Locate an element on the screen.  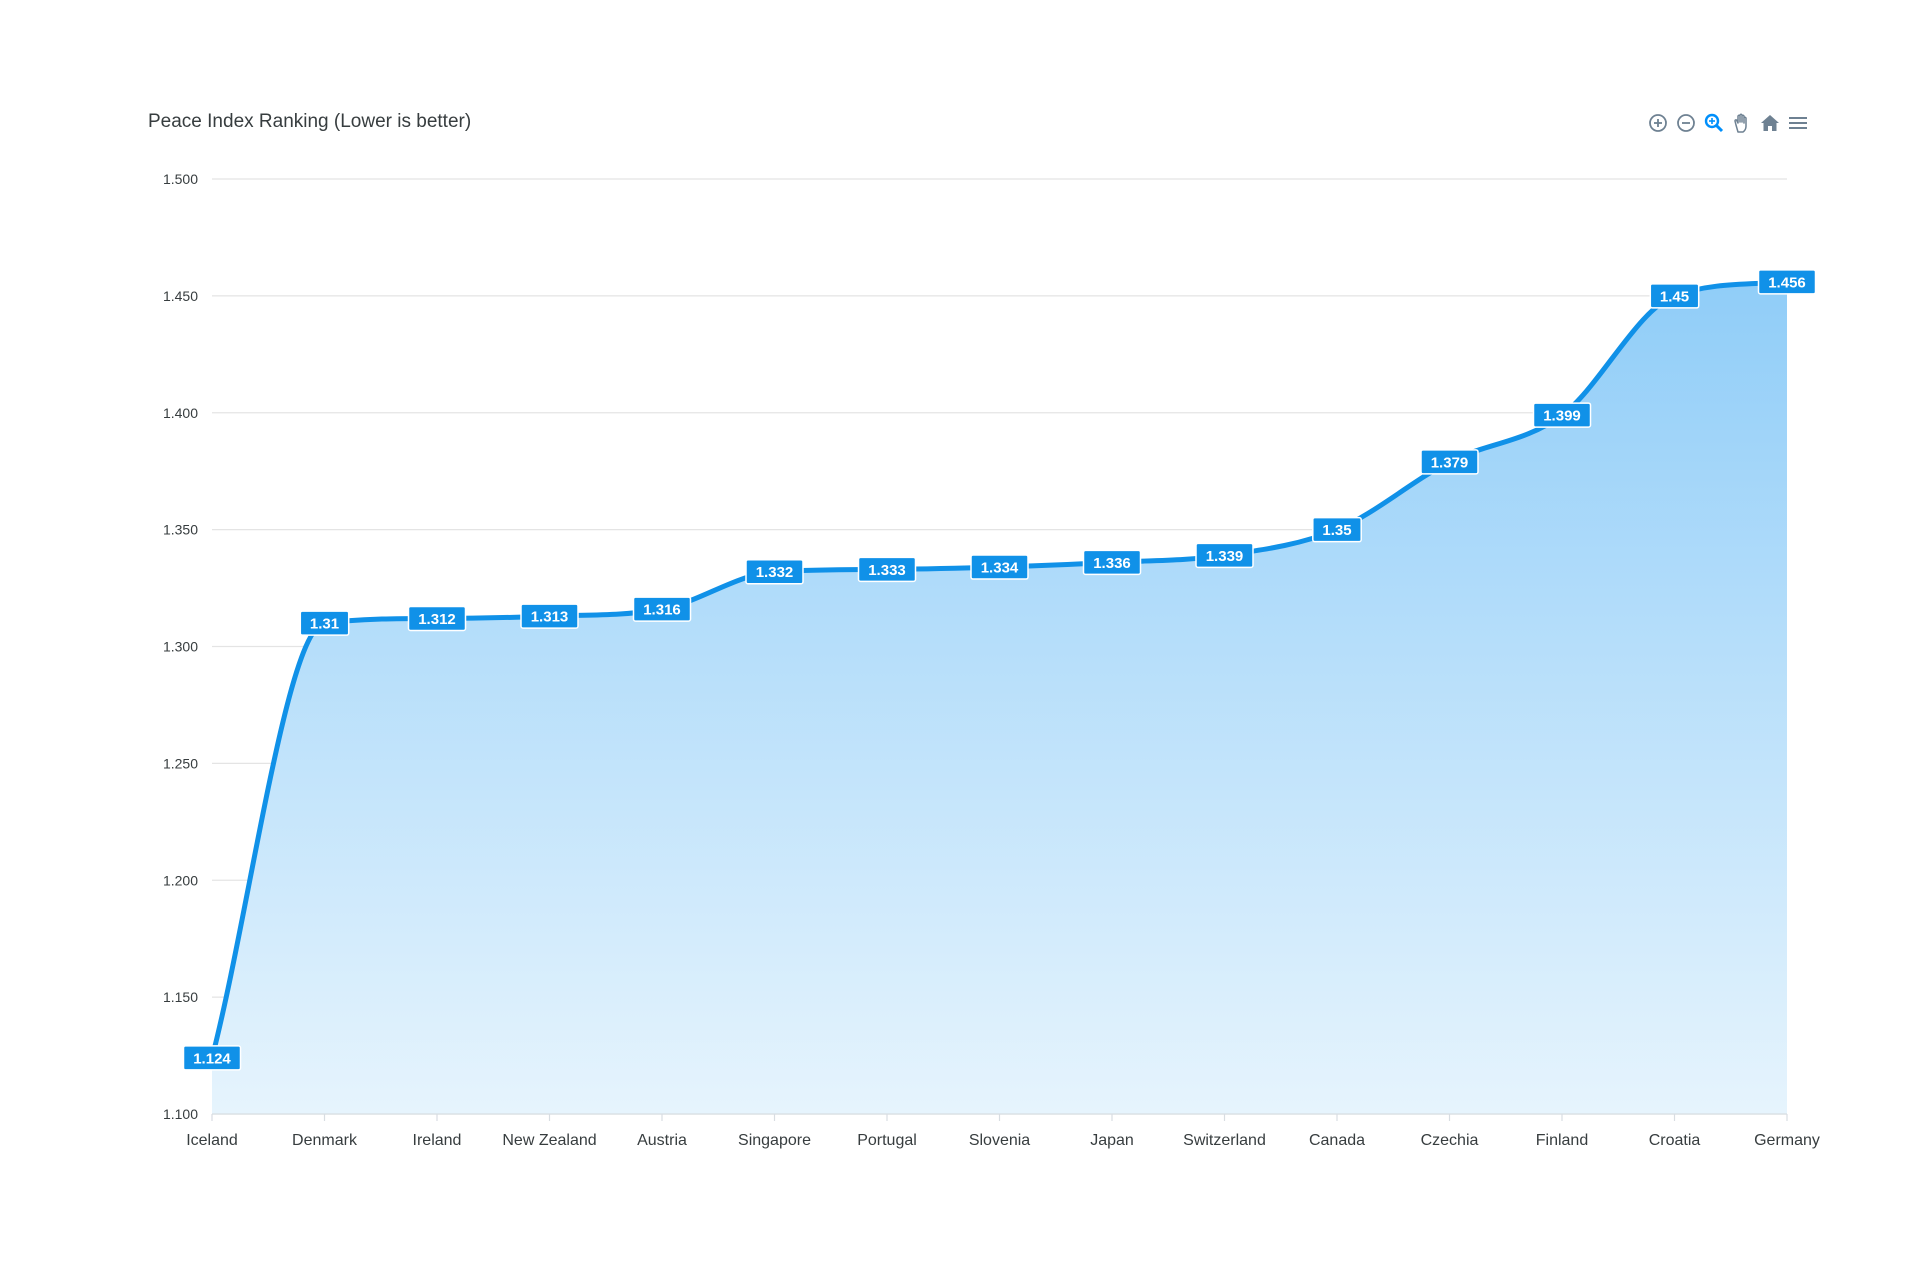
x-tick-label: Switzerland is located at coordinates (1224, 1140).